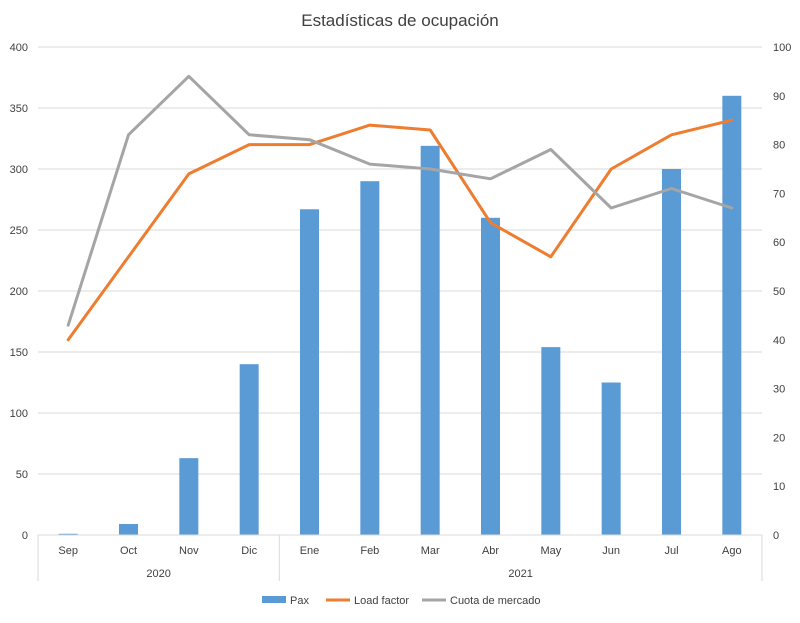  Describe the element at coordinates (490, 551) in the screenshot. I see `x-tick-label: Abr` at that location.